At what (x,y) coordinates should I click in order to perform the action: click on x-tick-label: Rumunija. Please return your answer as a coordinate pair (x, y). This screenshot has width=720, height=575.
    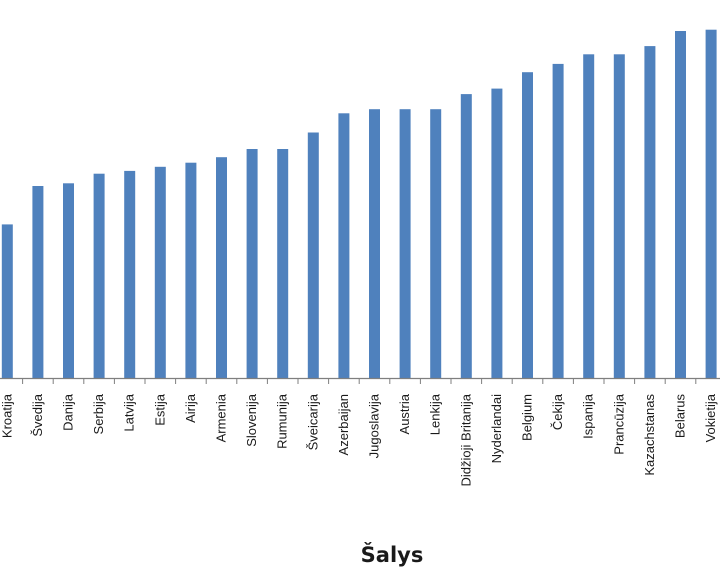
    Looking at the image, I should click on (282, 421).